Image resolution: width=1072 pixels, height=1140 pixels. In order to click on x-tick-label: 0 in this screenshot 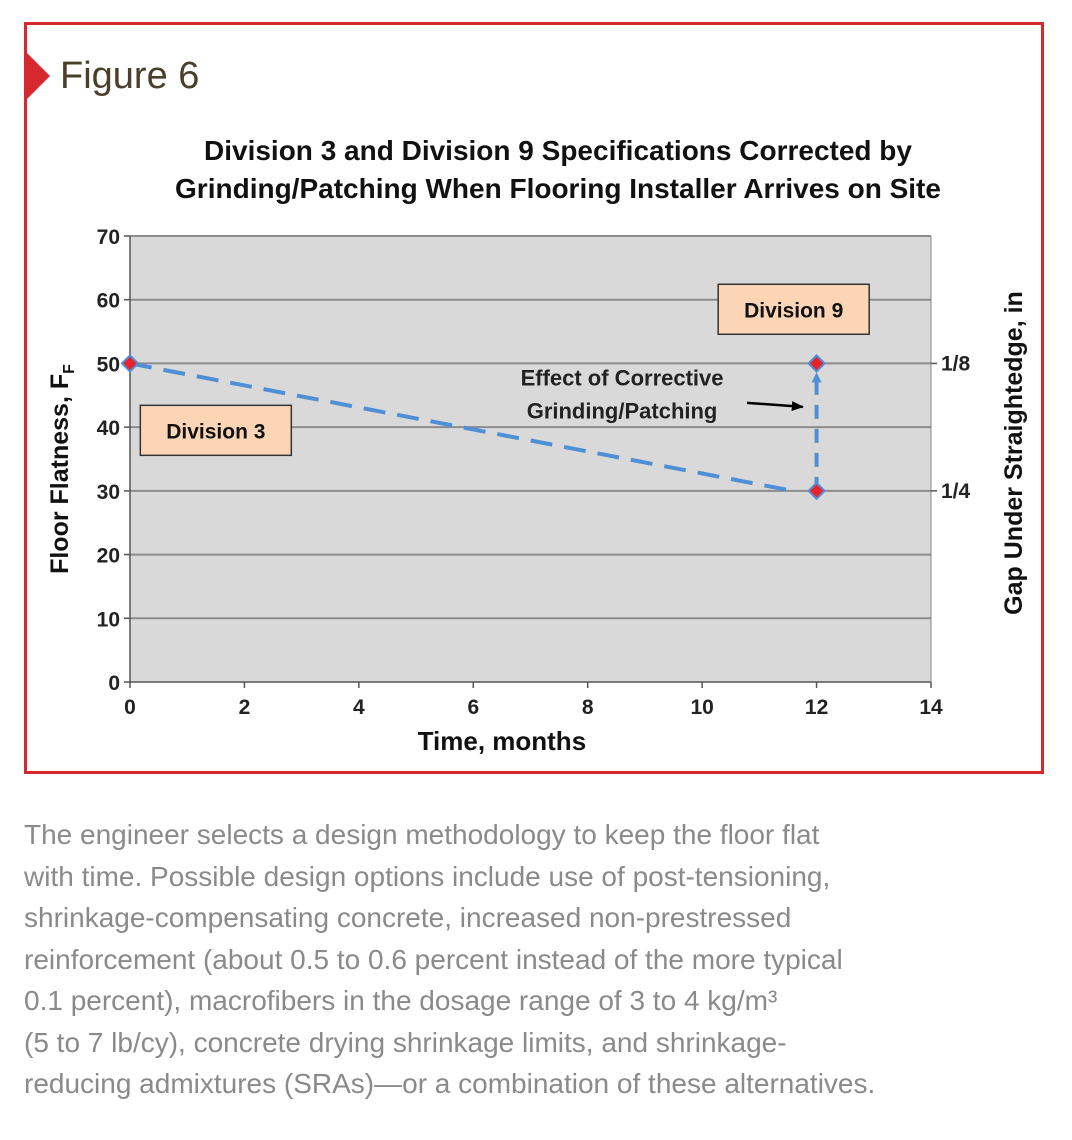, I will do `click(130, 707)`.